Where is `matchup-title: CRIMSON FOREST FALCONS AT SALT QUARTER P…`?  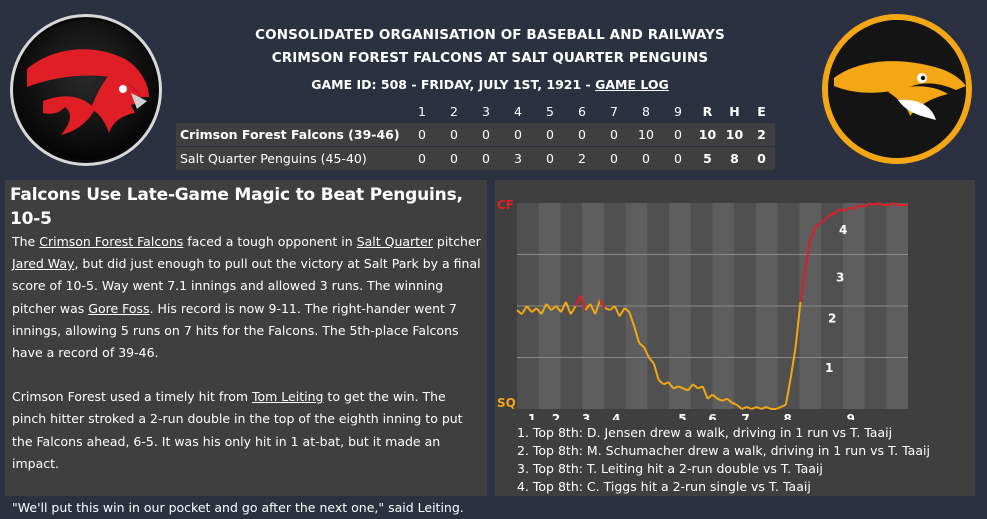 matchup-title: CRIMSON FOREST FALCONS AT SALT QUARTER P… is located at coordinates (490, 58).